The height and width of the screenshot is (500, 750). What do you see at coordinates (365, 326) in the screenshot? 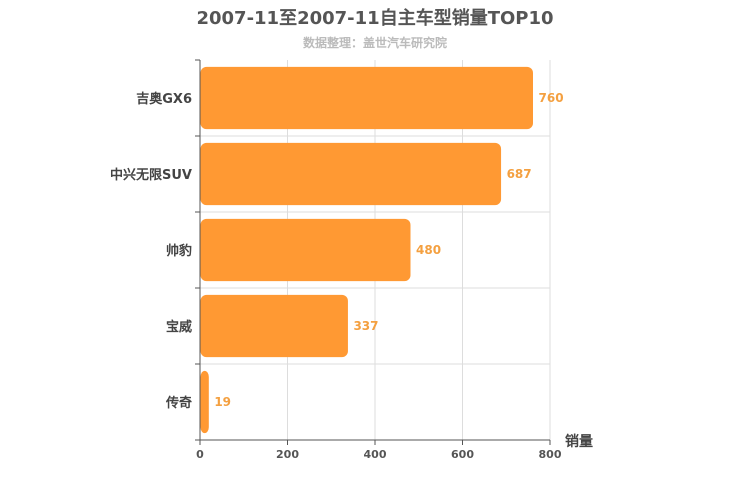
I see `value-label: 337` at bounding box center [365, 326].